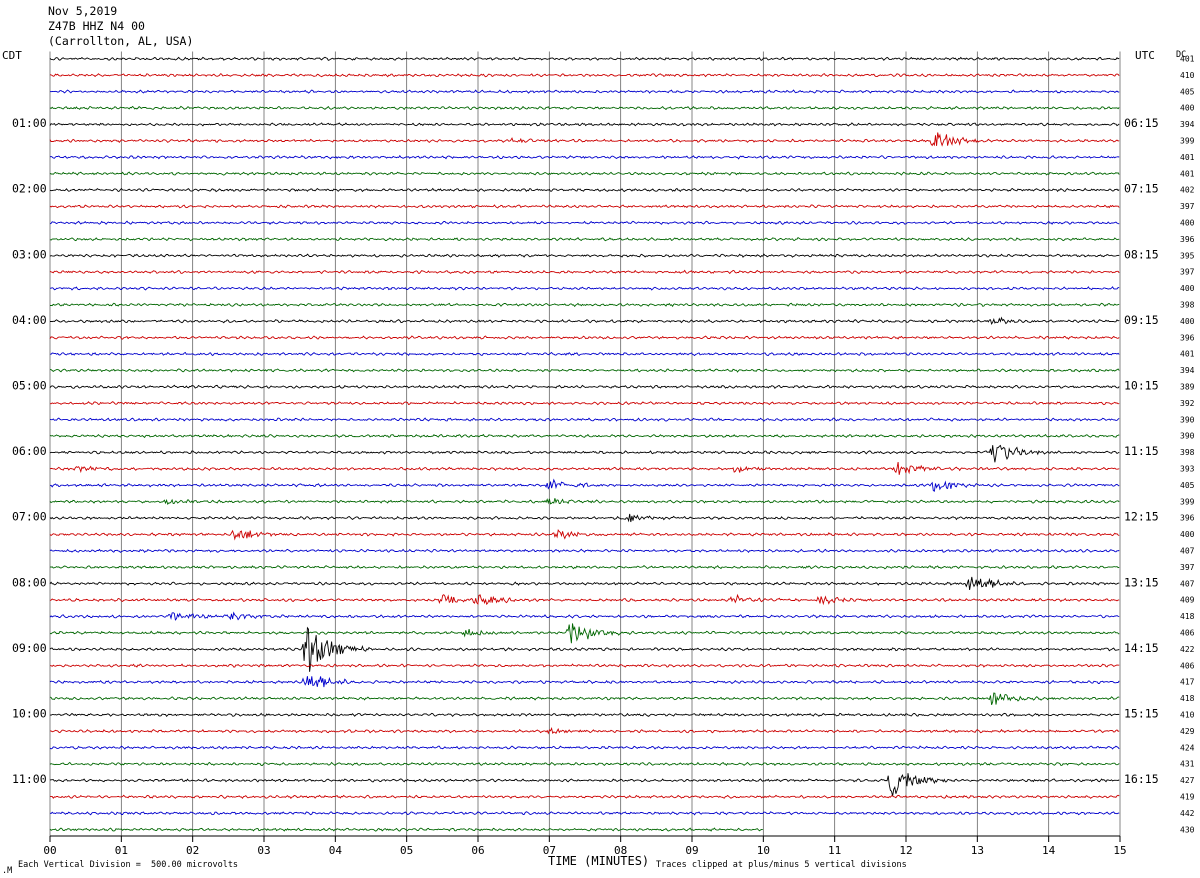 The width and height of the screenshot is (1200, 878). I want to click on x-tick-label: 10, so click(763, 850).